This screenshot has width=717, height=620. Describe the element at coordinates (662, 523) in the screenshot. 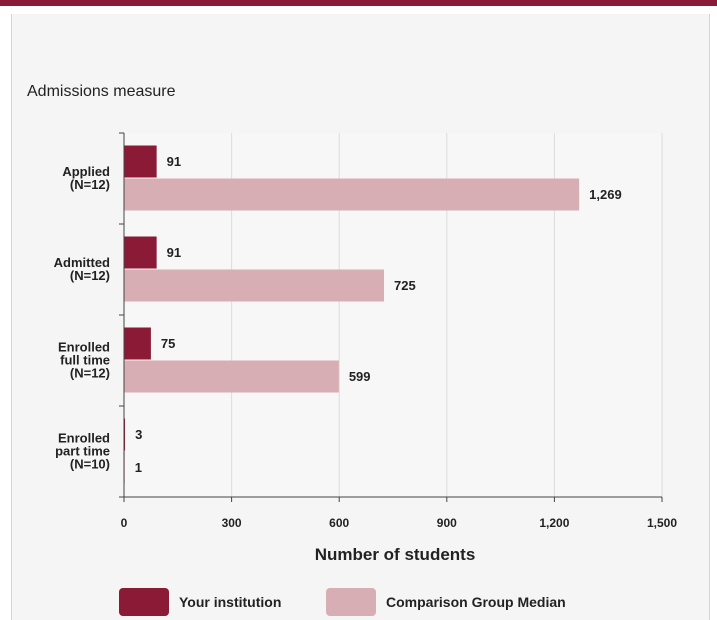

I see `x-tick-label: 1,500` at that location.